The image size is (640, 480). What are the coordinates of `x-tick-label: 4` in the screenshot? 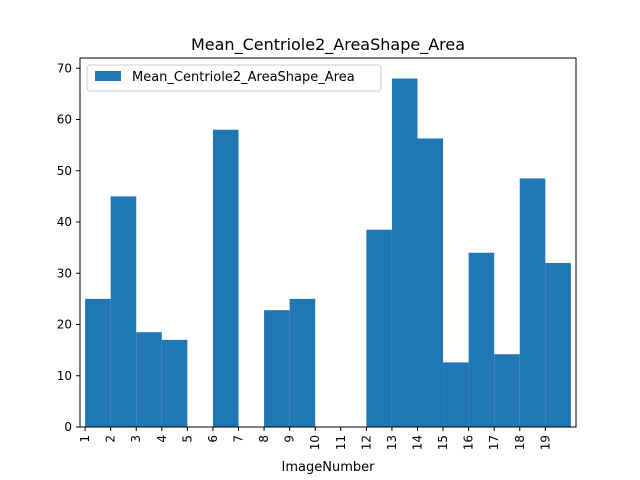 It's located at (162, 439).